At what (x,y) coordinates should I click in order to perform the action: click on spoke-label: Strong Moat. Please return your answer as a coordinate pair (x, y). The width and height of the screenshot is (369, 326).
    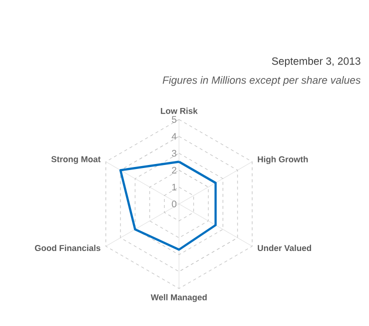
    Looking at the image, I should click on (76, 160).